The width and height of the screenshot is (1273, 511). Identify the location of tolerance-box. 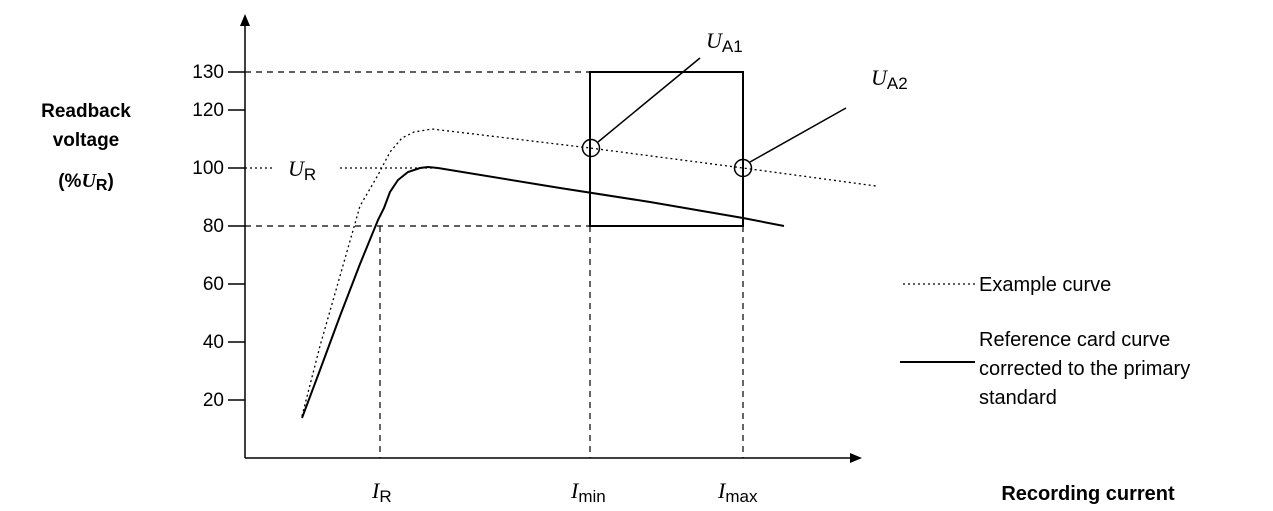
(666, 149).